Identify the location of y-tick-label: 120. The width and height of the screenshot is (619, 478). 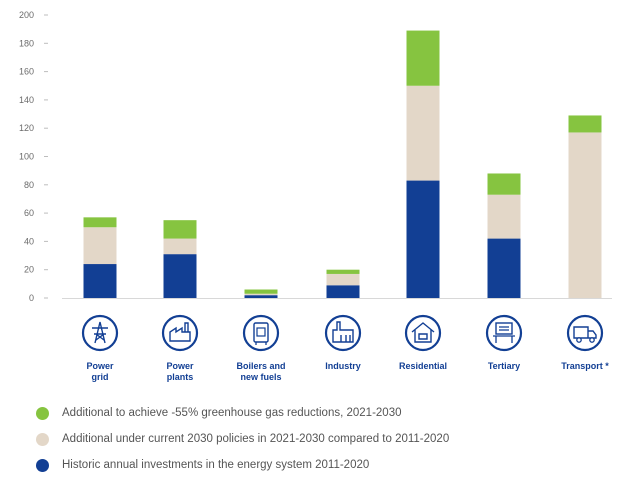
(26, 128).